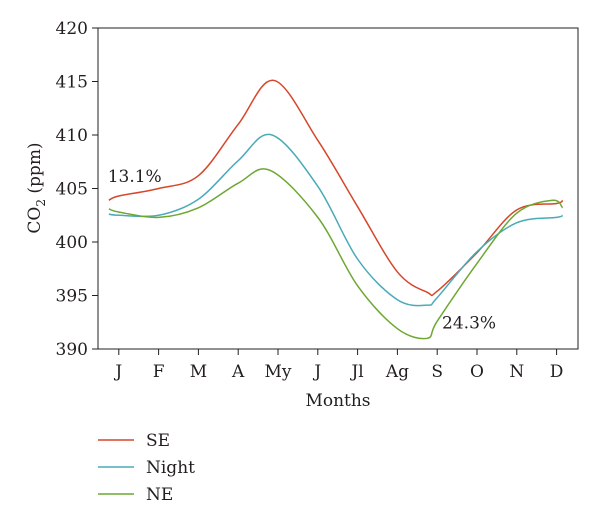 The image size is (600, 522). Describe the element at coordinates (557, 372) in the screenshot. I see `x-tick-label-12: D` at that location.